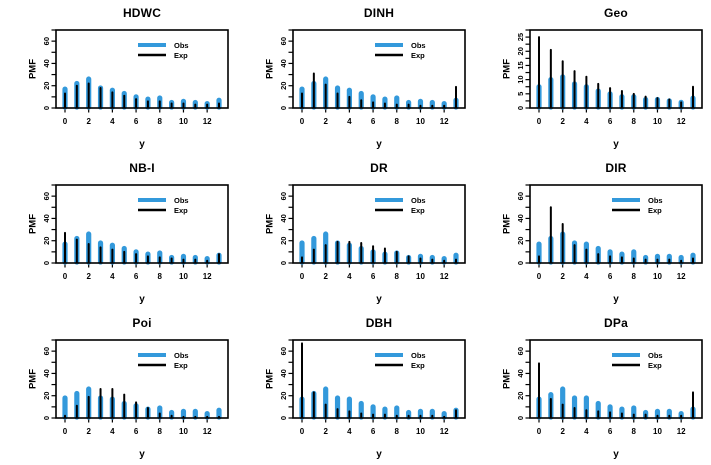  What do you see at coordinates (616, 168) in the screenshot?
I see `panel-title: DIR` at bounding box center [616, 168].